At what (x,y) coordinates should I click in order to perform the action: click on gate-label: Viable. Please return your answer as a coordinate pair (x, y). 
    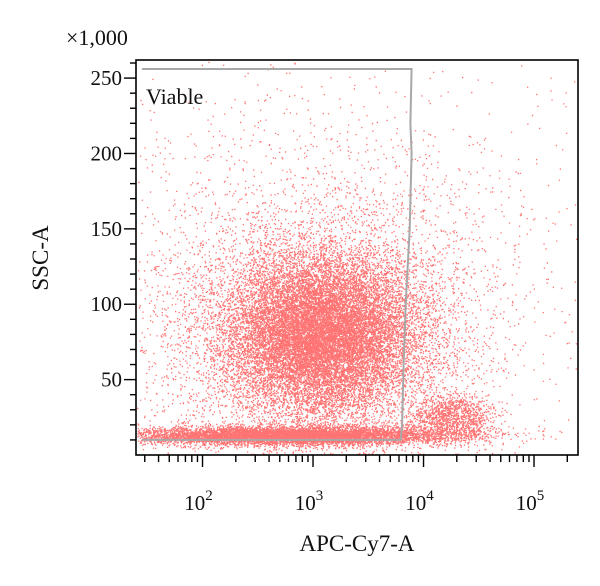
    Looking at the image, I should click on (174, 96).